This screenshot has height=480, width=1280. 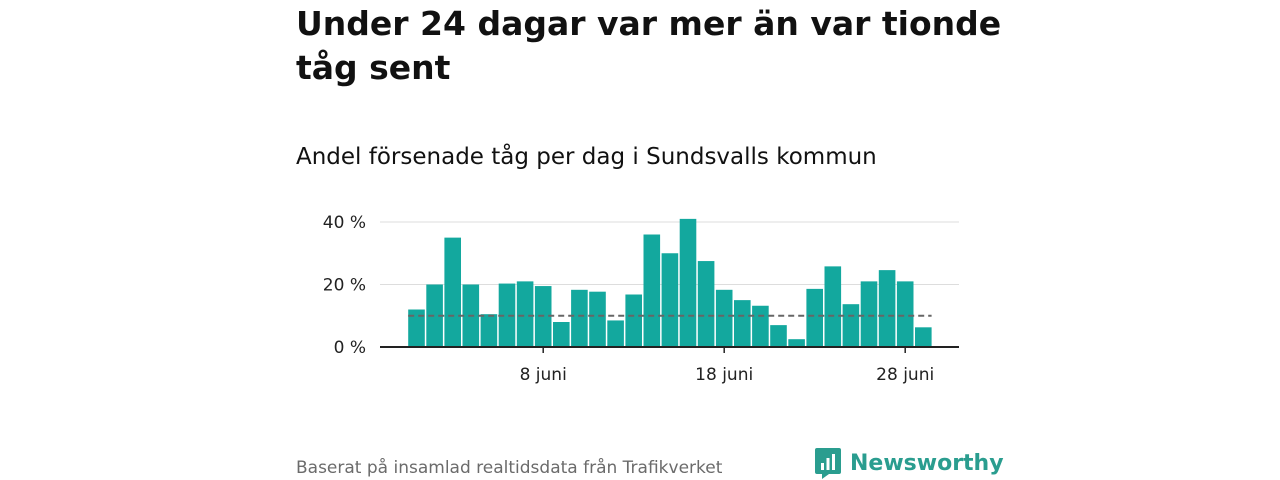 I want to click on brand-name: Newsworthy, so click(x=927, y=463).